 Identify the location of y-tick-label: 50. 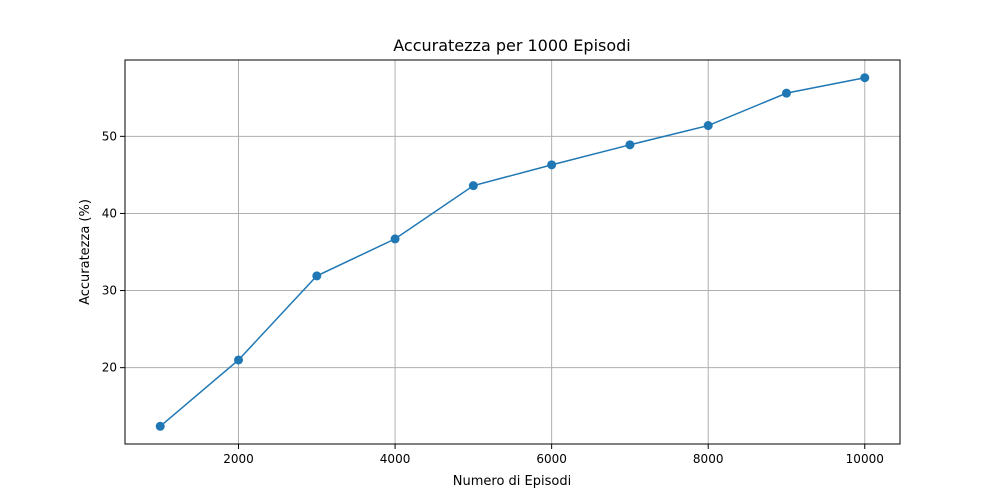
(109, 136).